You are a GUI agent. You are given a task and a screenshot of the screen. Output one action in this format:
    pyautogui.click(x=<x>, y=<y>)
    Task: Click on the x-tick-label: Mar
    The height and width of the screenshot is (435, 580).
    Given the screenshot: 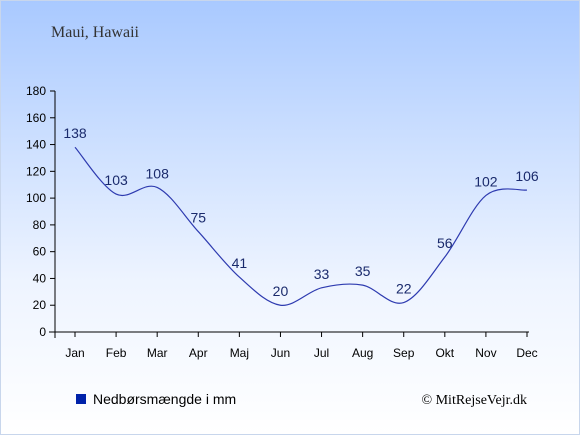 What is the action you would take?
    pyautogui.click(x=157, y=353)
    